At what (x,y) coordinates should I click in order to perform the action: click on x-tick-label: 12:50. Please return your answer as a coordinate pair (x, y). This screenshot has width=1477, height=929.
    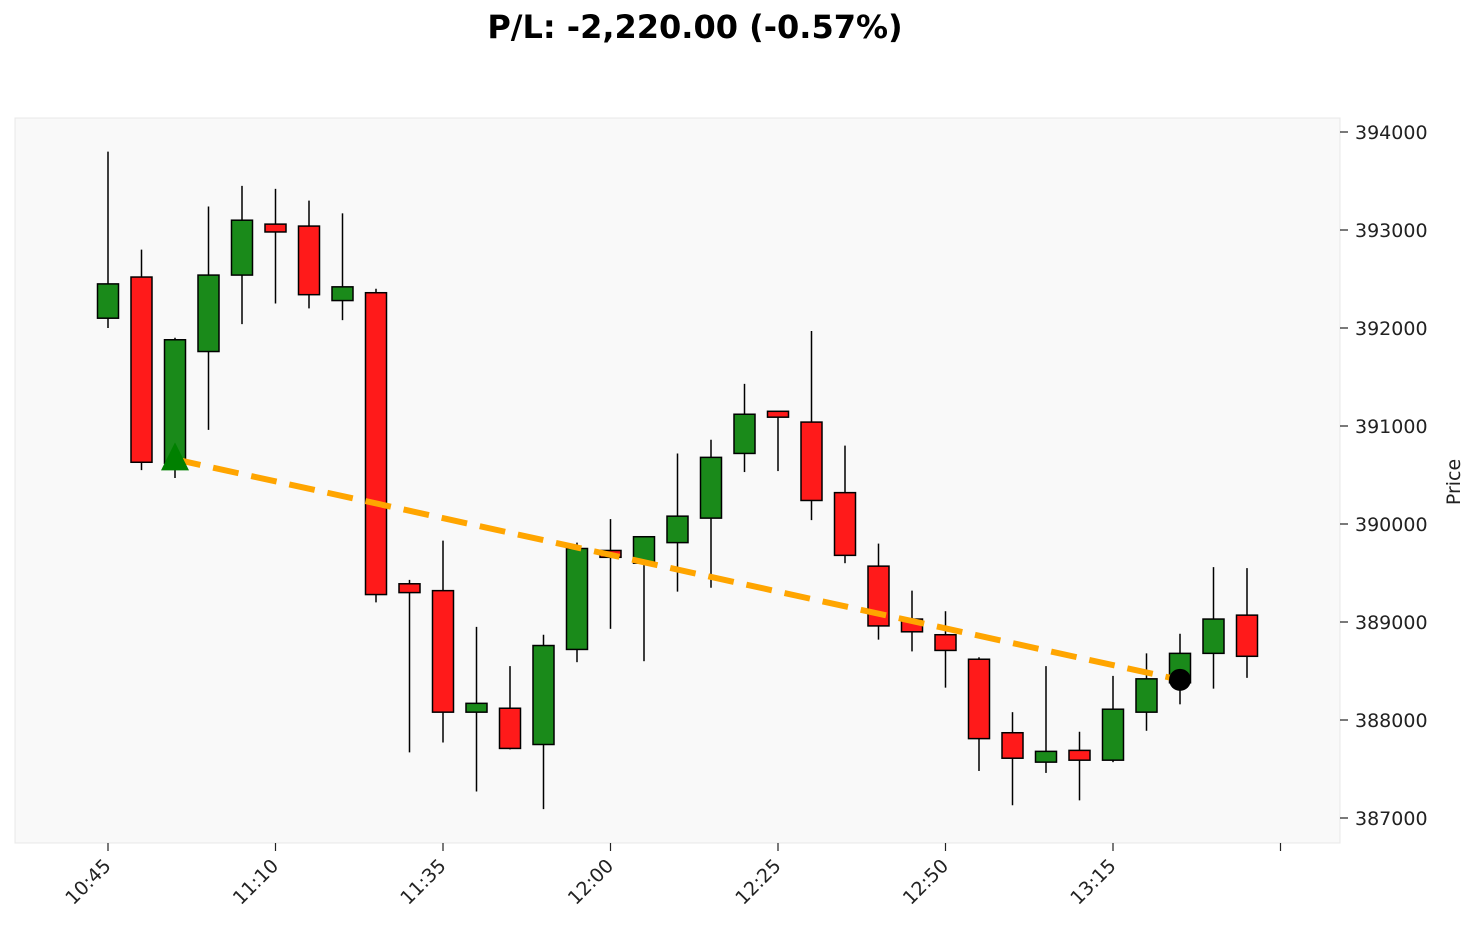
    Looking at the image, I should click on (926, 882).